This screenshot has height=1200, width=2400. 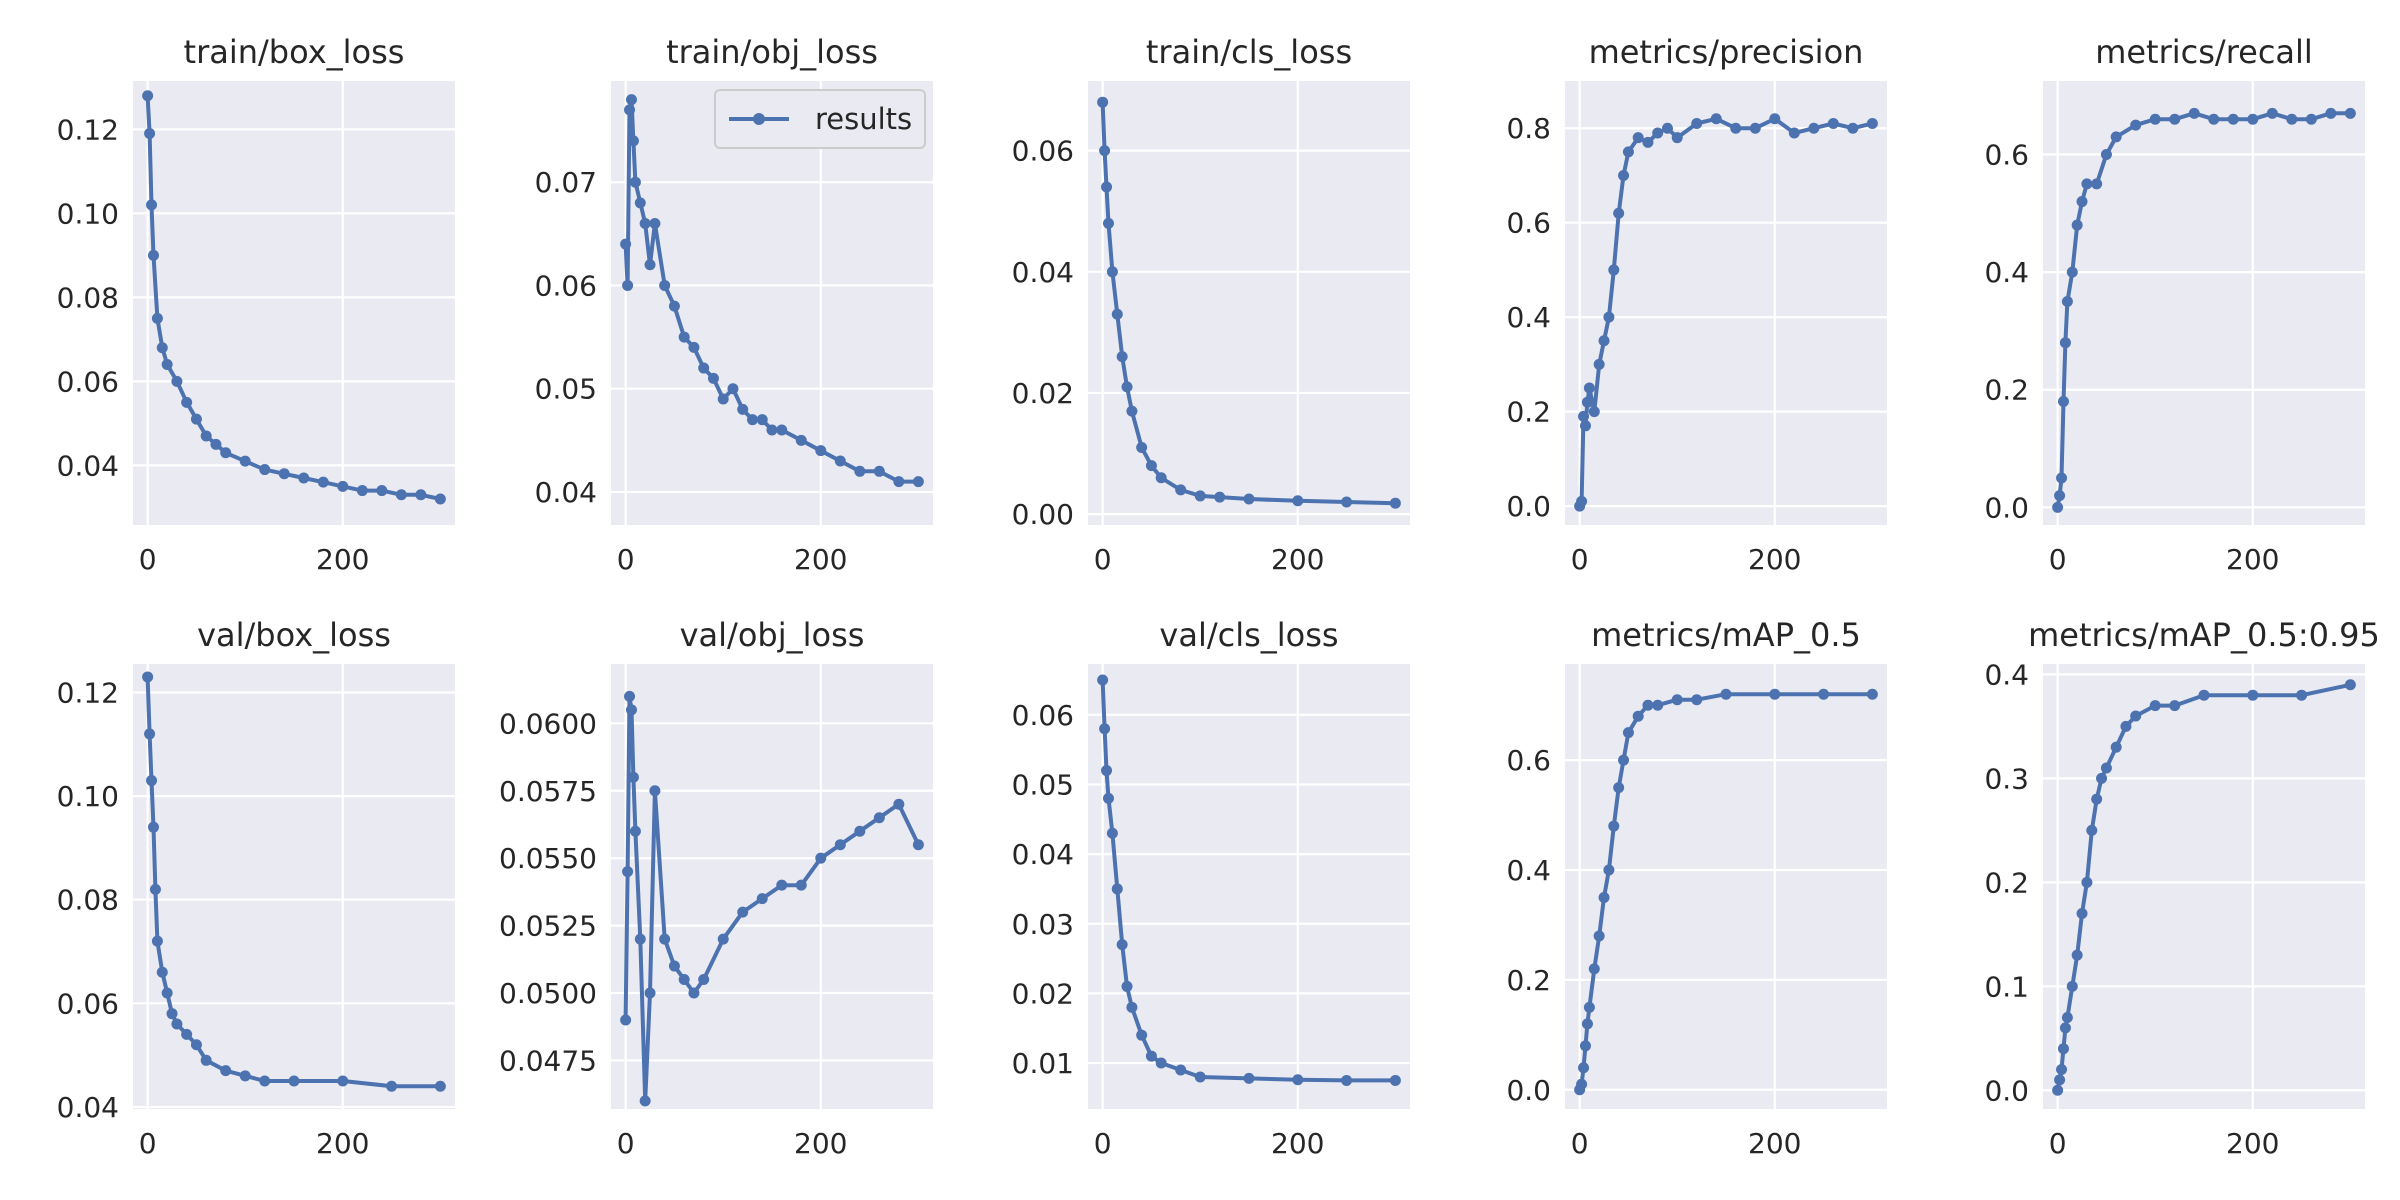 I want to click on y-tick-label: 0.1, so click(x=2006, y=986).